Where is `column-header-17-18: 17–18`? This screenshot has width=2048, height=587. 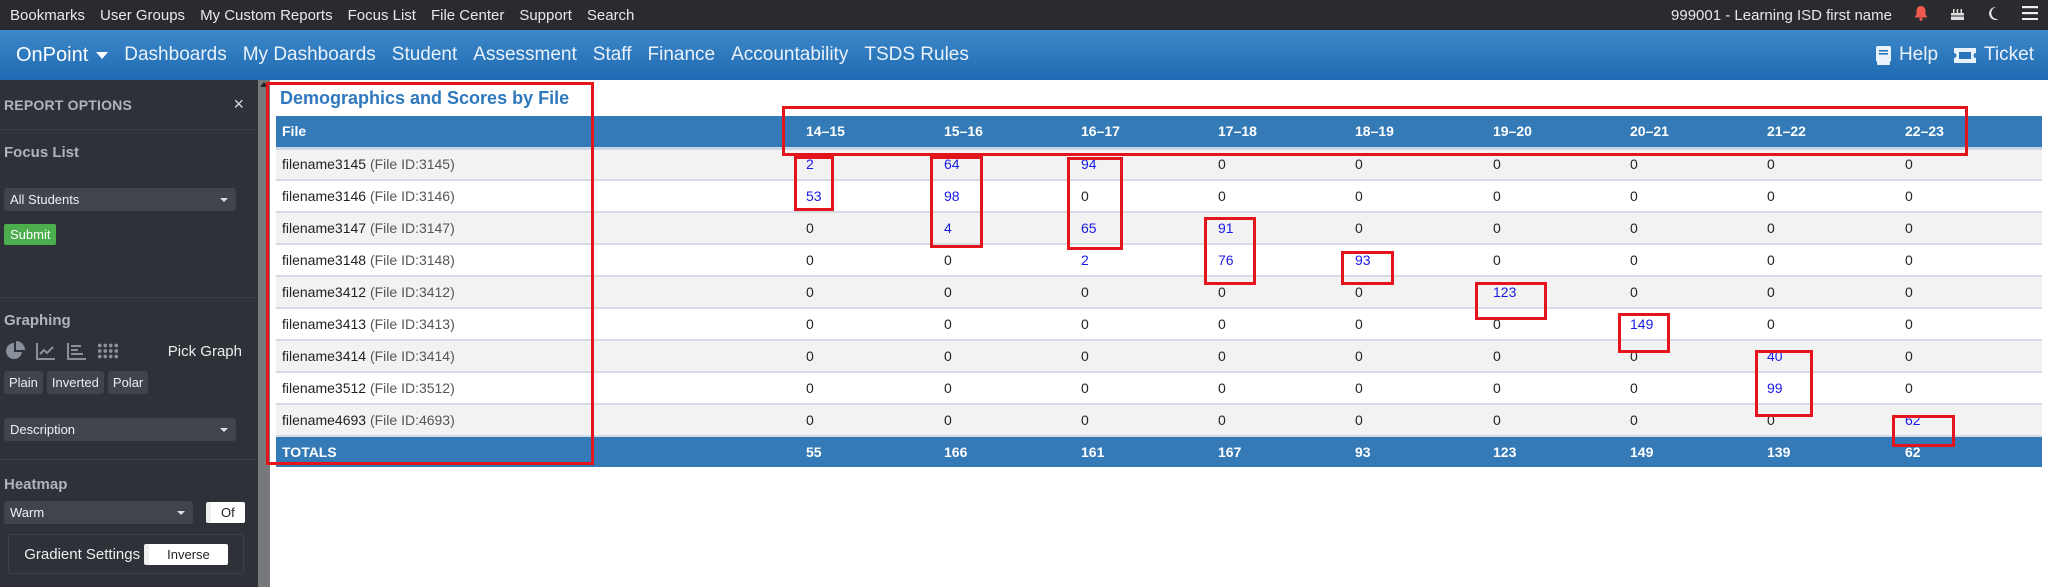
column-header-17-18: 17–18 is located at coordinates (1286, 133).